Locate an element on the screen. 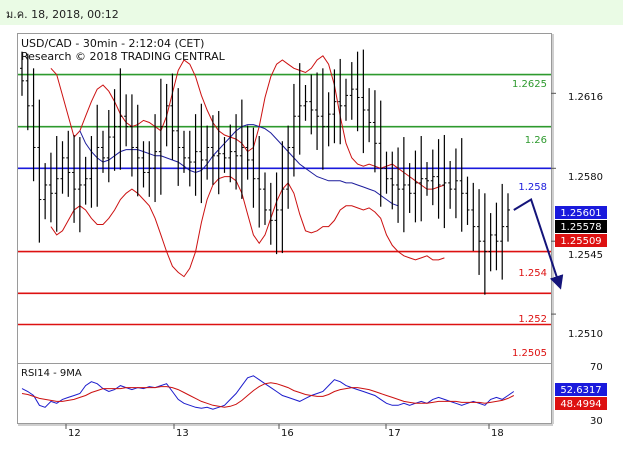 The image size is (623, 455). x-axis-label: 13 is located at coordinates (182, 433).